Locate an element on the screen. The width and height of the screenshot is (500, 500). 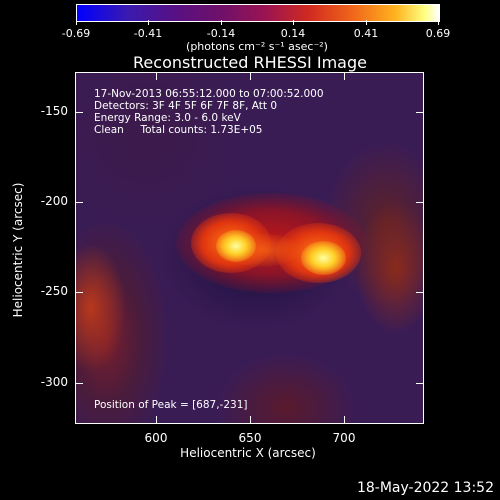
colorbar-units: (photons cm⁻² s⁻¹ asec⁻²) is located at coordinates (257, 46).